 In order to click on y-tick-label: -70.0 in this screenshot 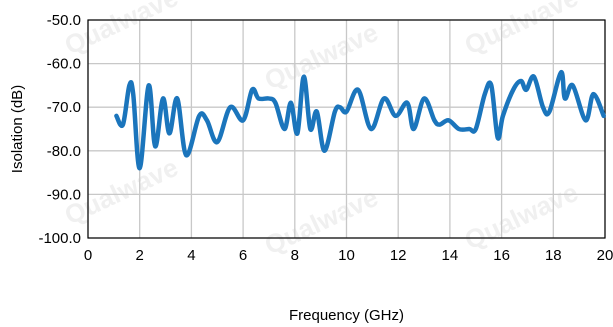, I will do `click(64, 107)`.